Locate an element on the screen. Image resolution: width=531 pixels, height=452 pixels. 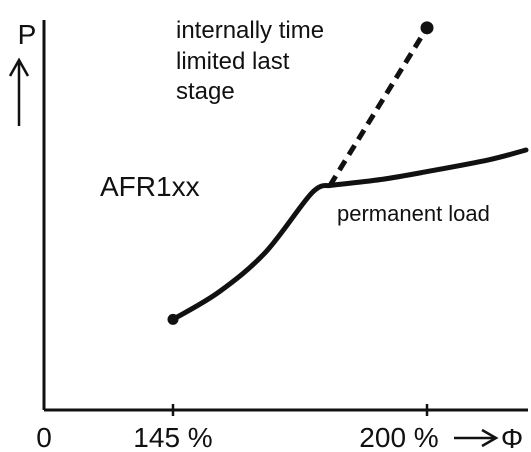
series-line-rising is located at coordinates (251, 252).